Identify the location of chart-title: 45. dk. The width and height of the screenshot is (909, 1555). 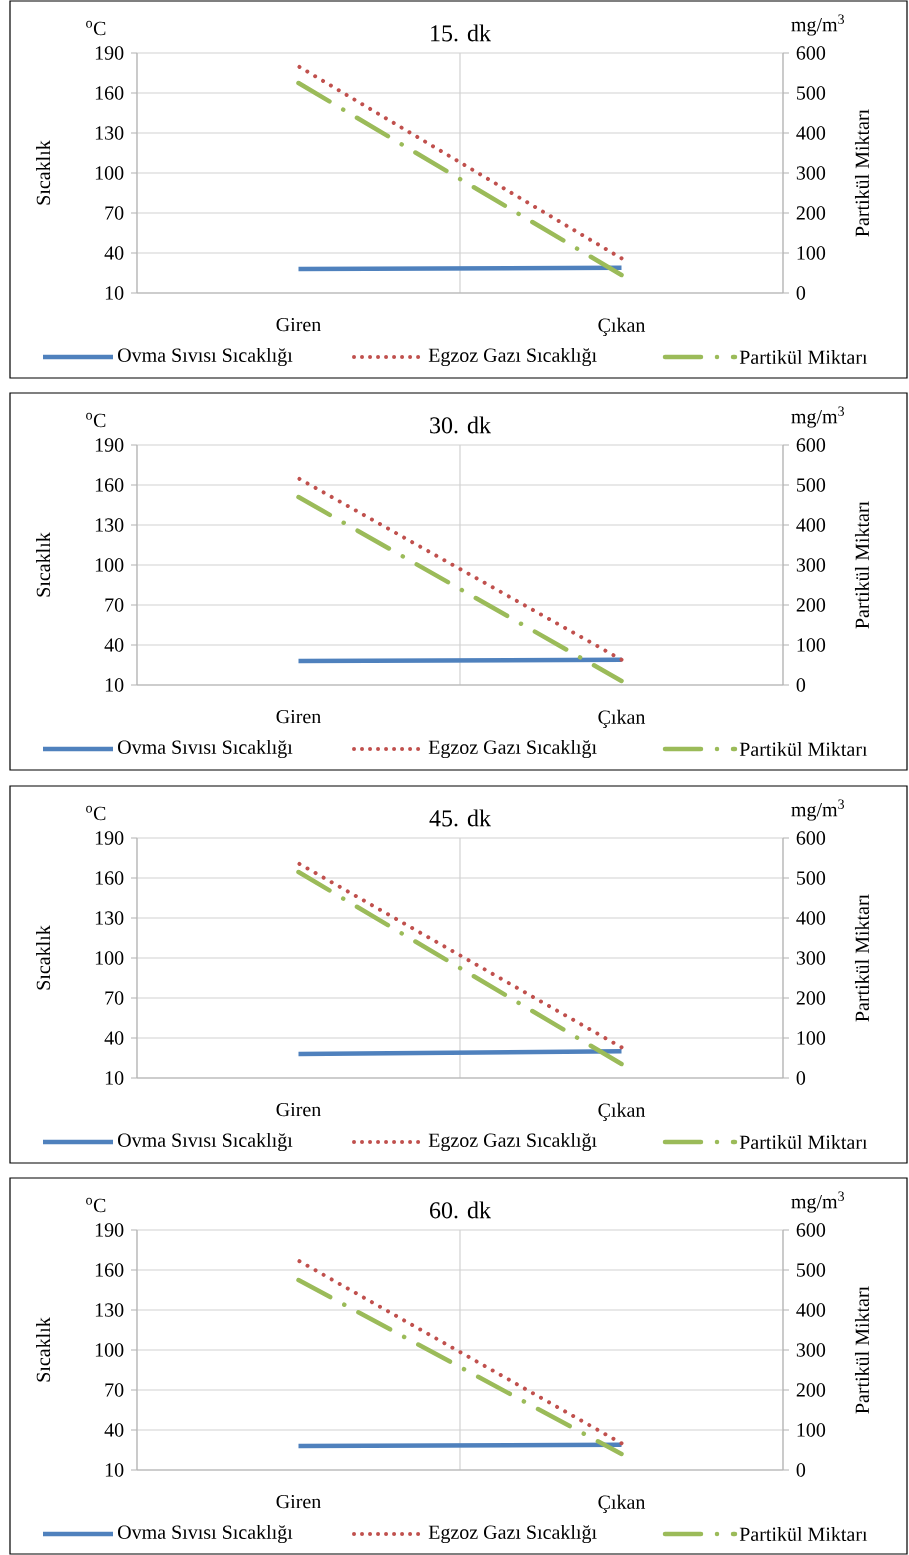
(460, 818).